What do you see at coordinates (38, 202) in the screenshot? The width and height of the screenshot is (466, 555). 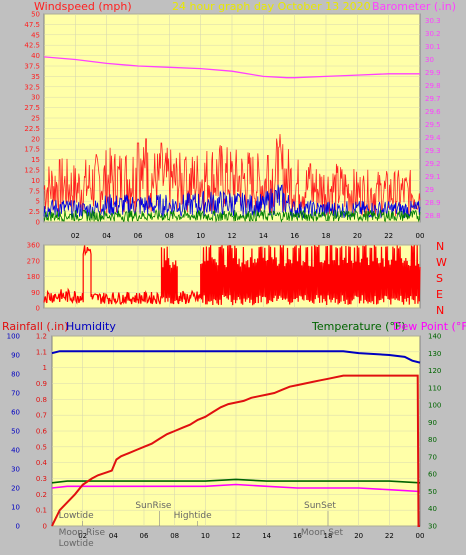 I see `wind-tick-label: 5` at bounding box center [38, 202].